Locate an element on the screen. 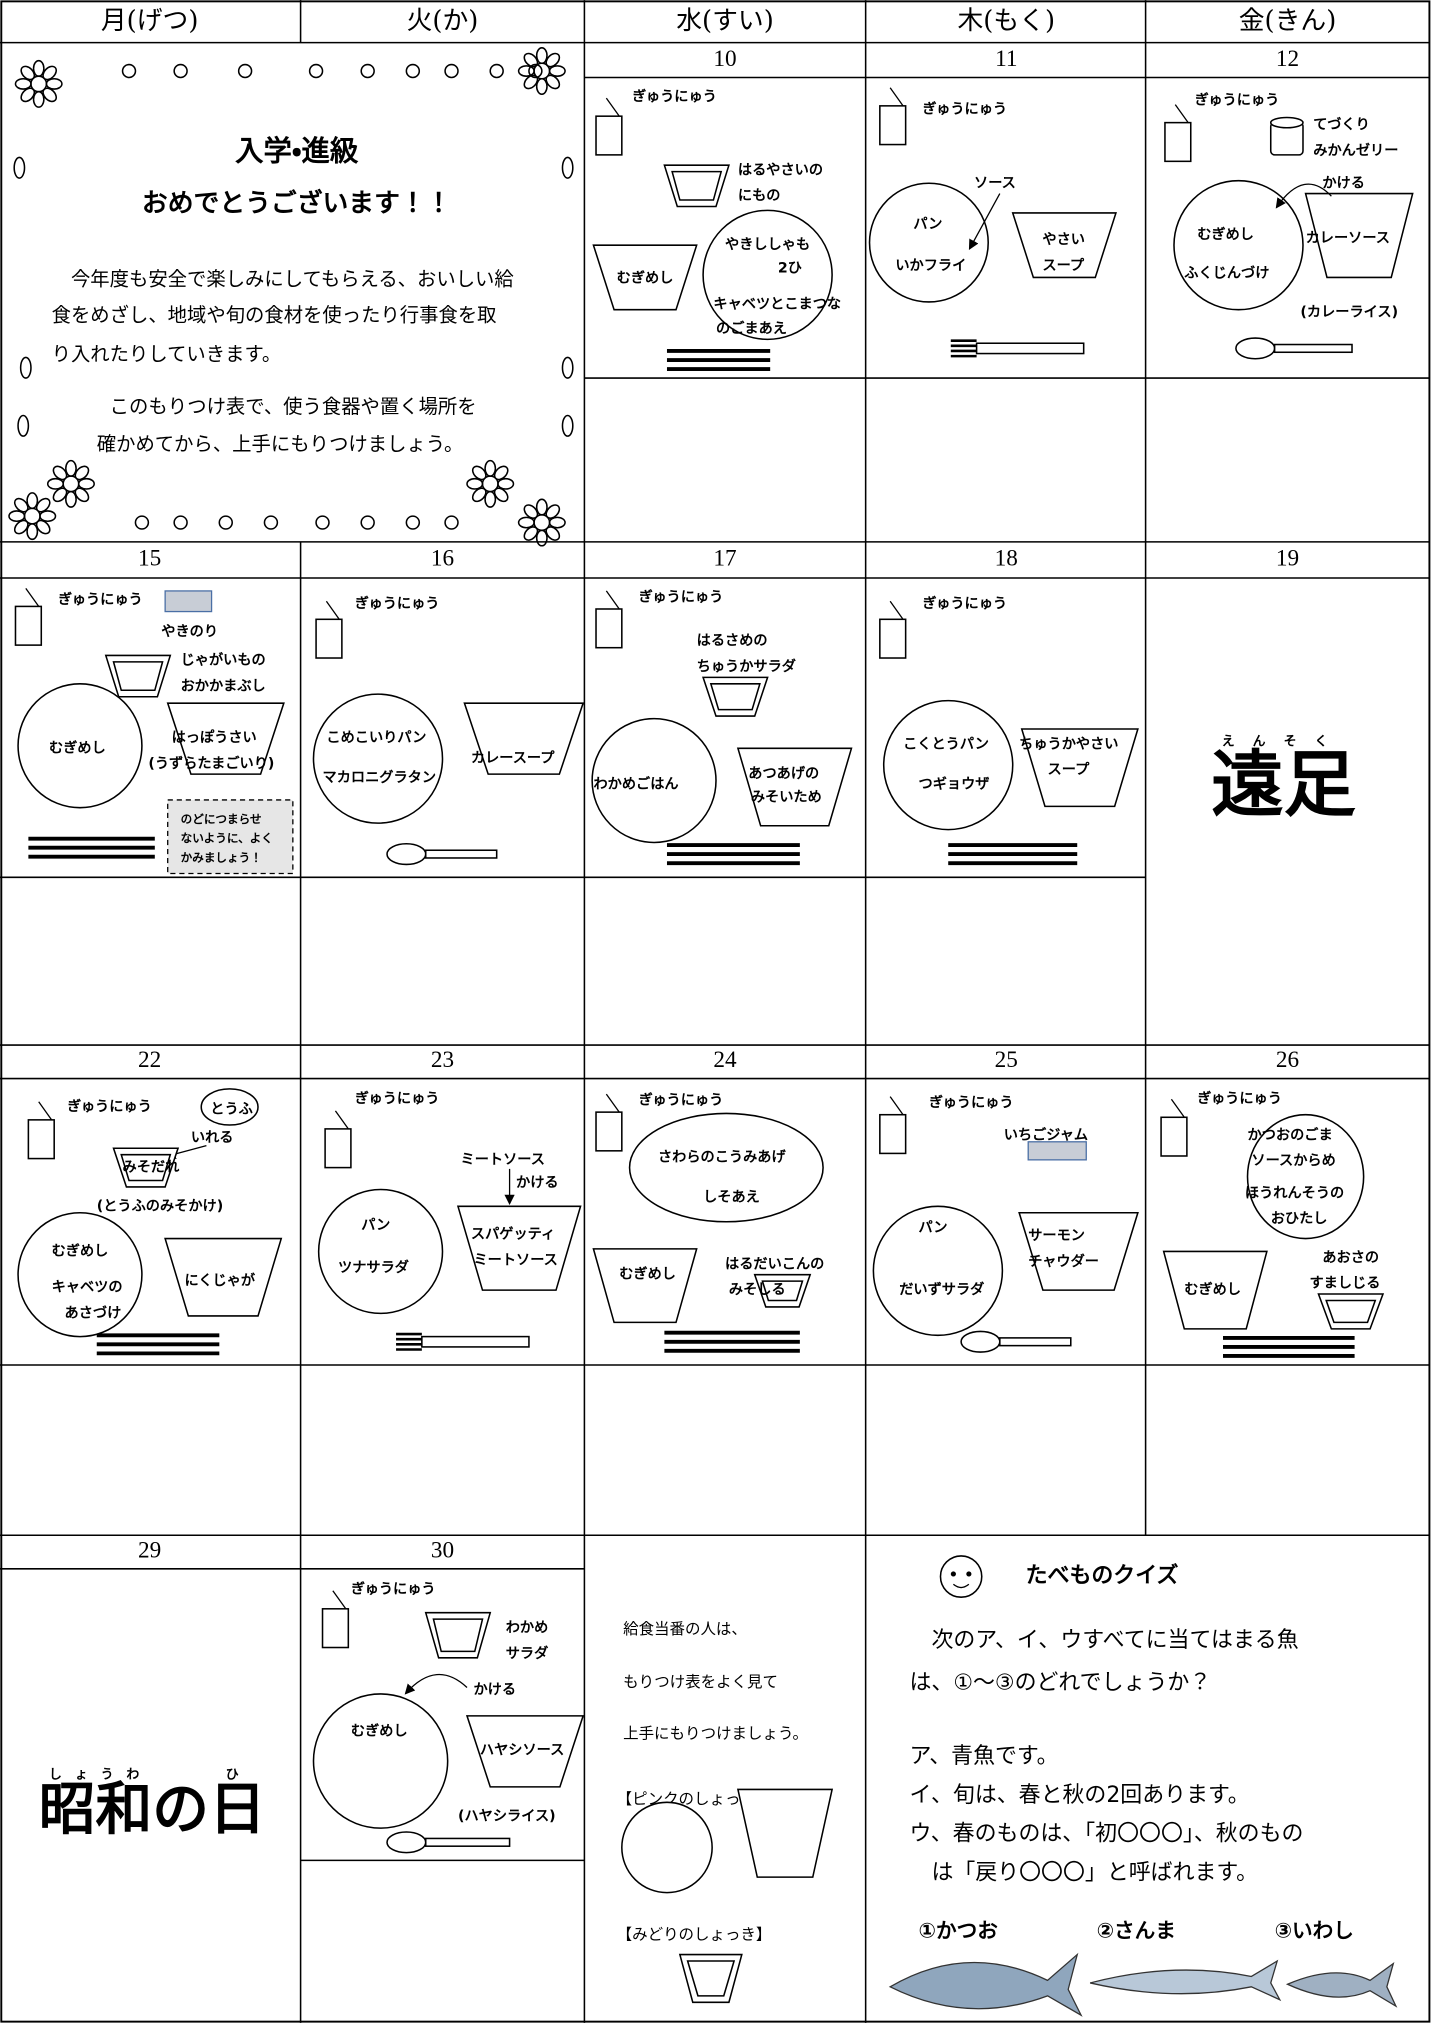 Image resolution: width=1432 pixels, height=2023 pixels. menu-item: かつおのごま is located at coordinates (1290, 1134).